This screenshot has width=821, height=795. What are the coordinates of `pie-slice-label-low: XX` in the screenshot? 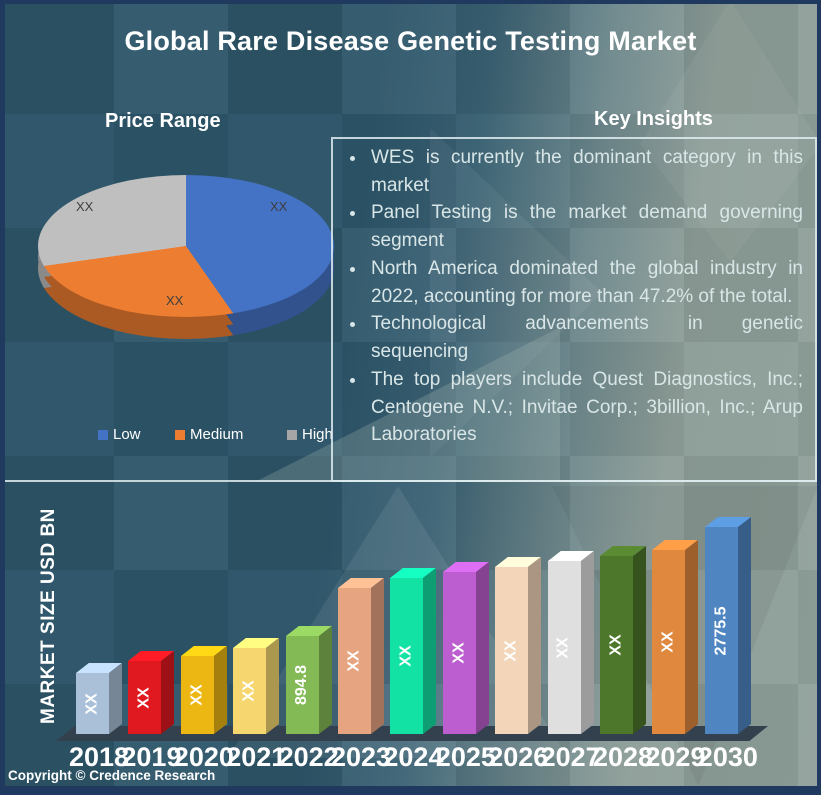 It's located at (279, 206).